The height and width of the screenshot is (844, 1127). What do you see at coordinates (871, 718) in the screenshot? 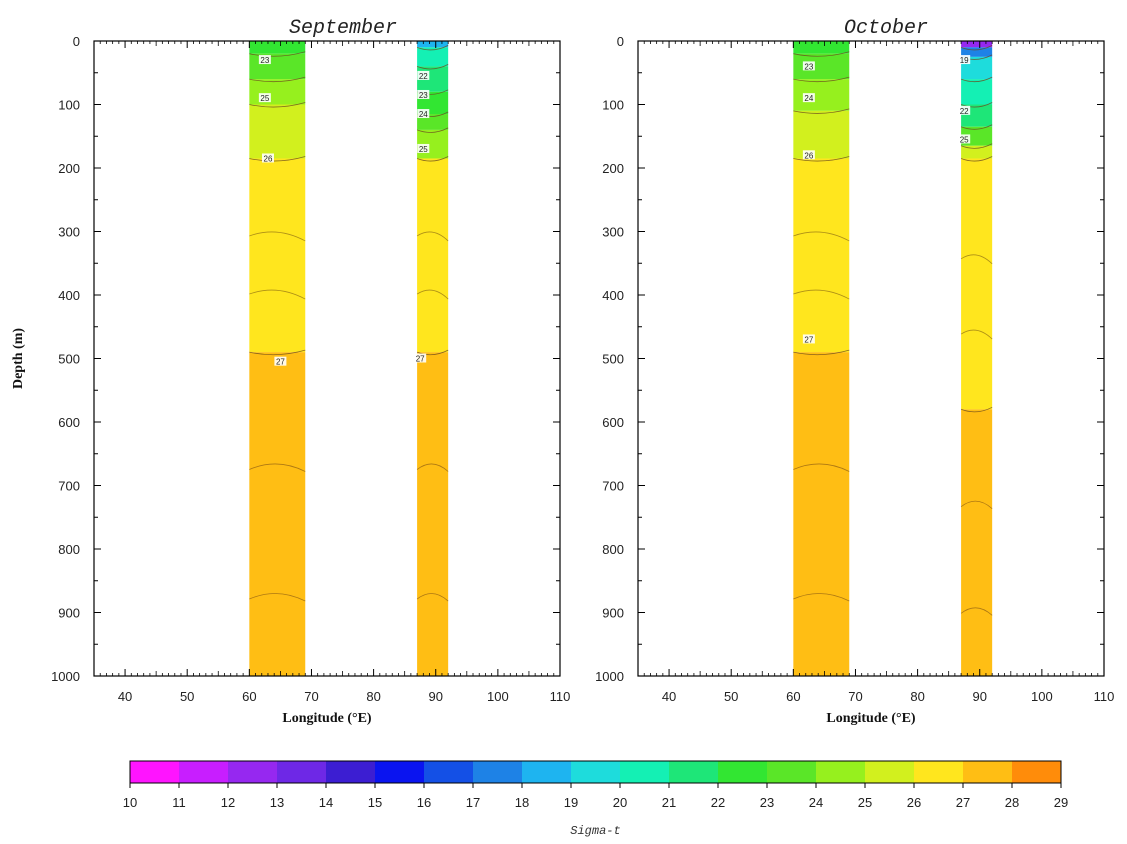
I see `x-axis-title: Longitude (°E)` at bounding box center [871, 718].